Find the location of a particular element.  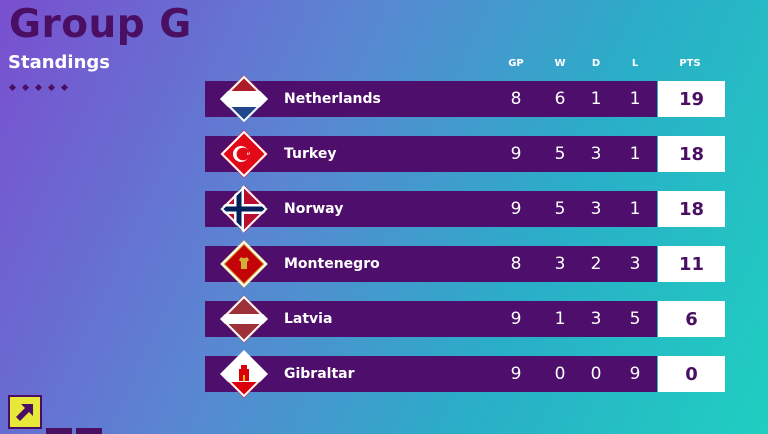

page-subtitle: Standings is located at coordinates (59, 62).